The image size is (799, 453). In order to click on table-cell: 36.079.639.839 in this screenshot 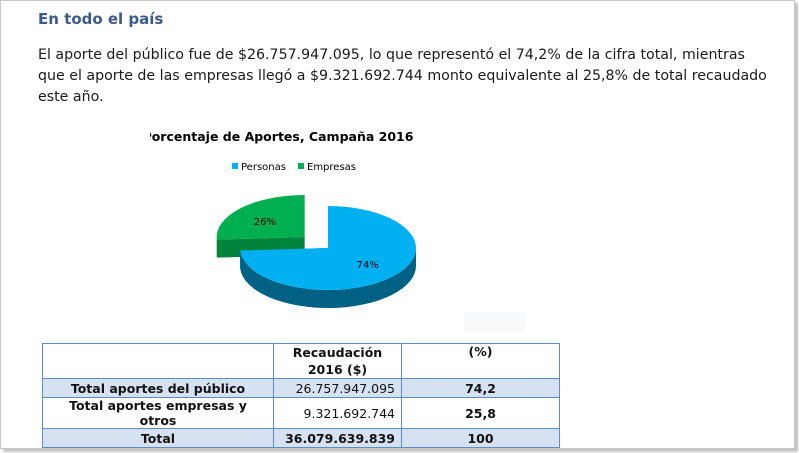, I will do `click(337, 438)`.